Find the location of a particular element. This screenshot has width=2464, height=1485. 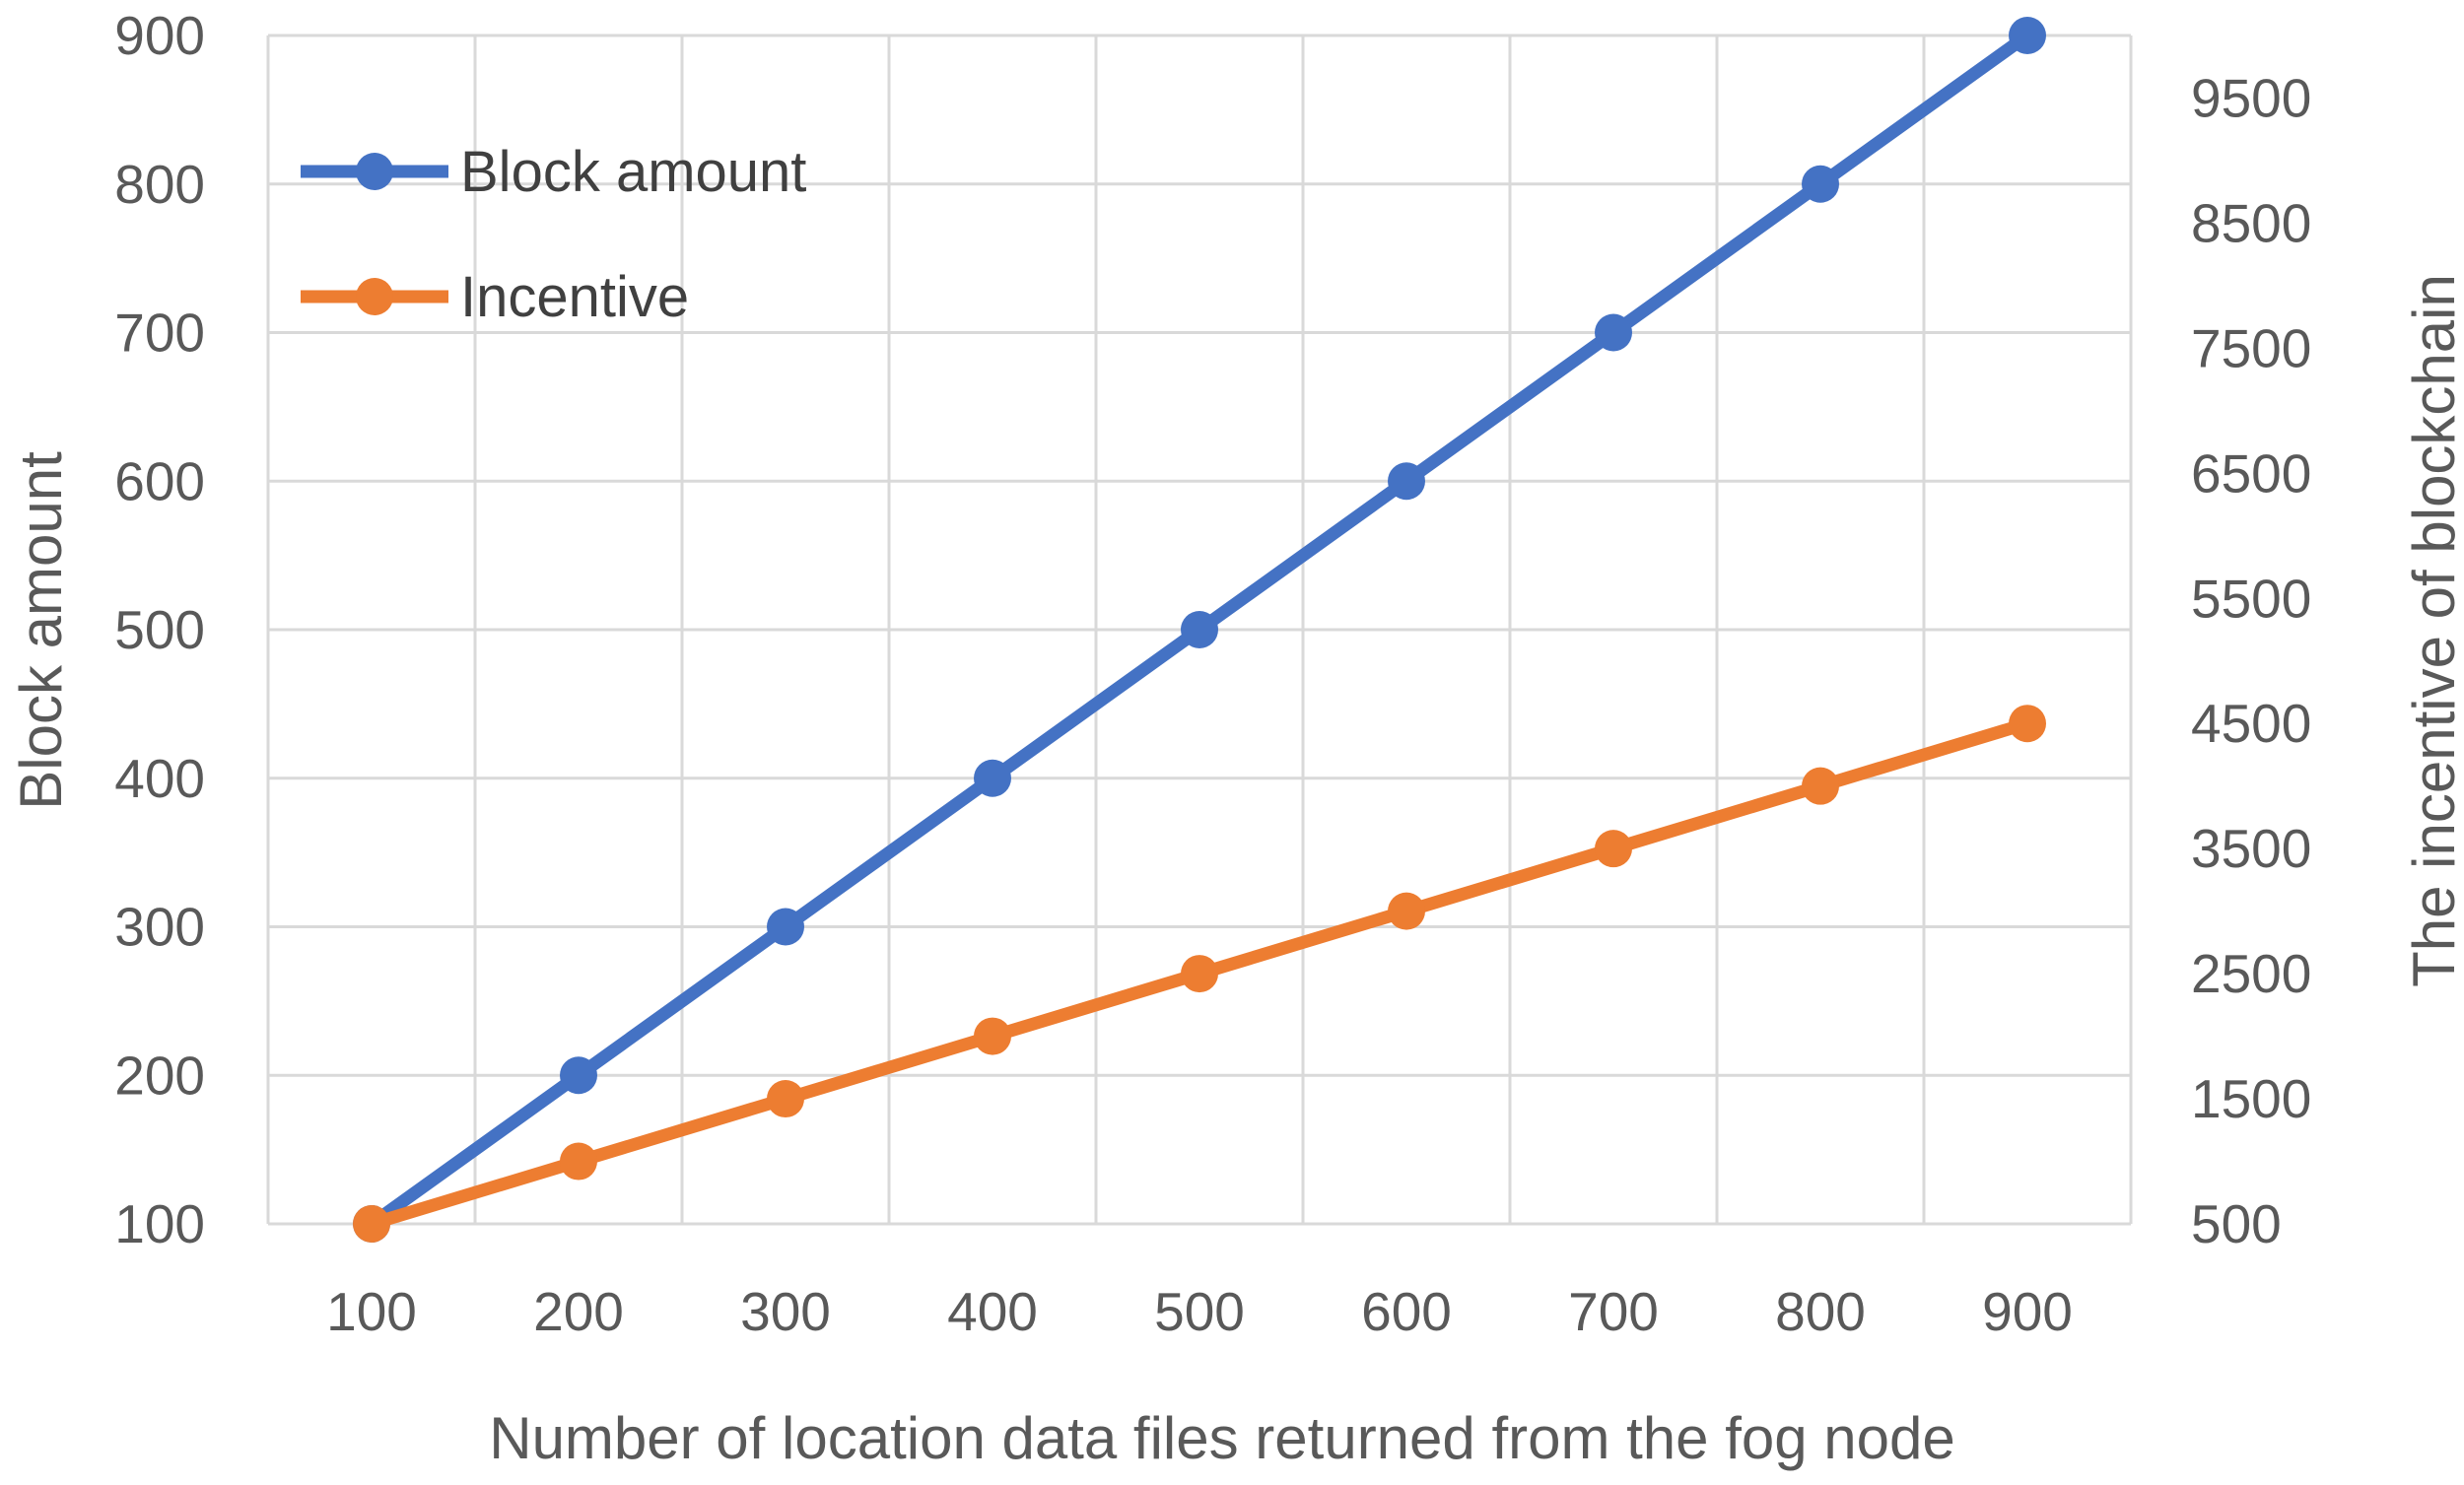

y2-tick-label: 1500 is located at coordinates (2251, 1099).